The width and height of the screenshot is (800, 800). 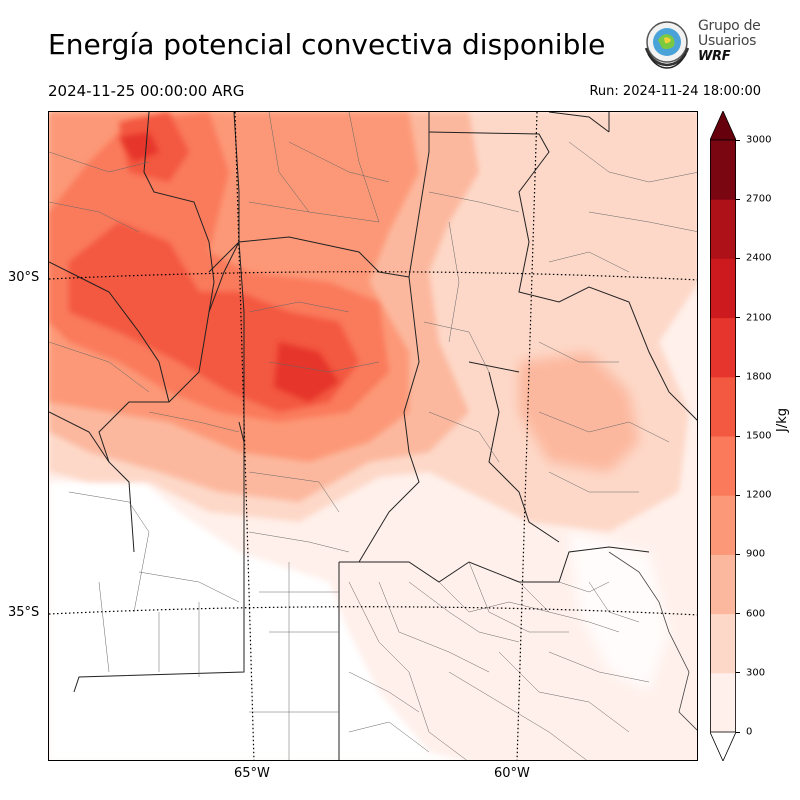 What do you see at coordinates (373, 276) in the screenshot?
I see `parallel-30s` at bounding box center [373, 276].